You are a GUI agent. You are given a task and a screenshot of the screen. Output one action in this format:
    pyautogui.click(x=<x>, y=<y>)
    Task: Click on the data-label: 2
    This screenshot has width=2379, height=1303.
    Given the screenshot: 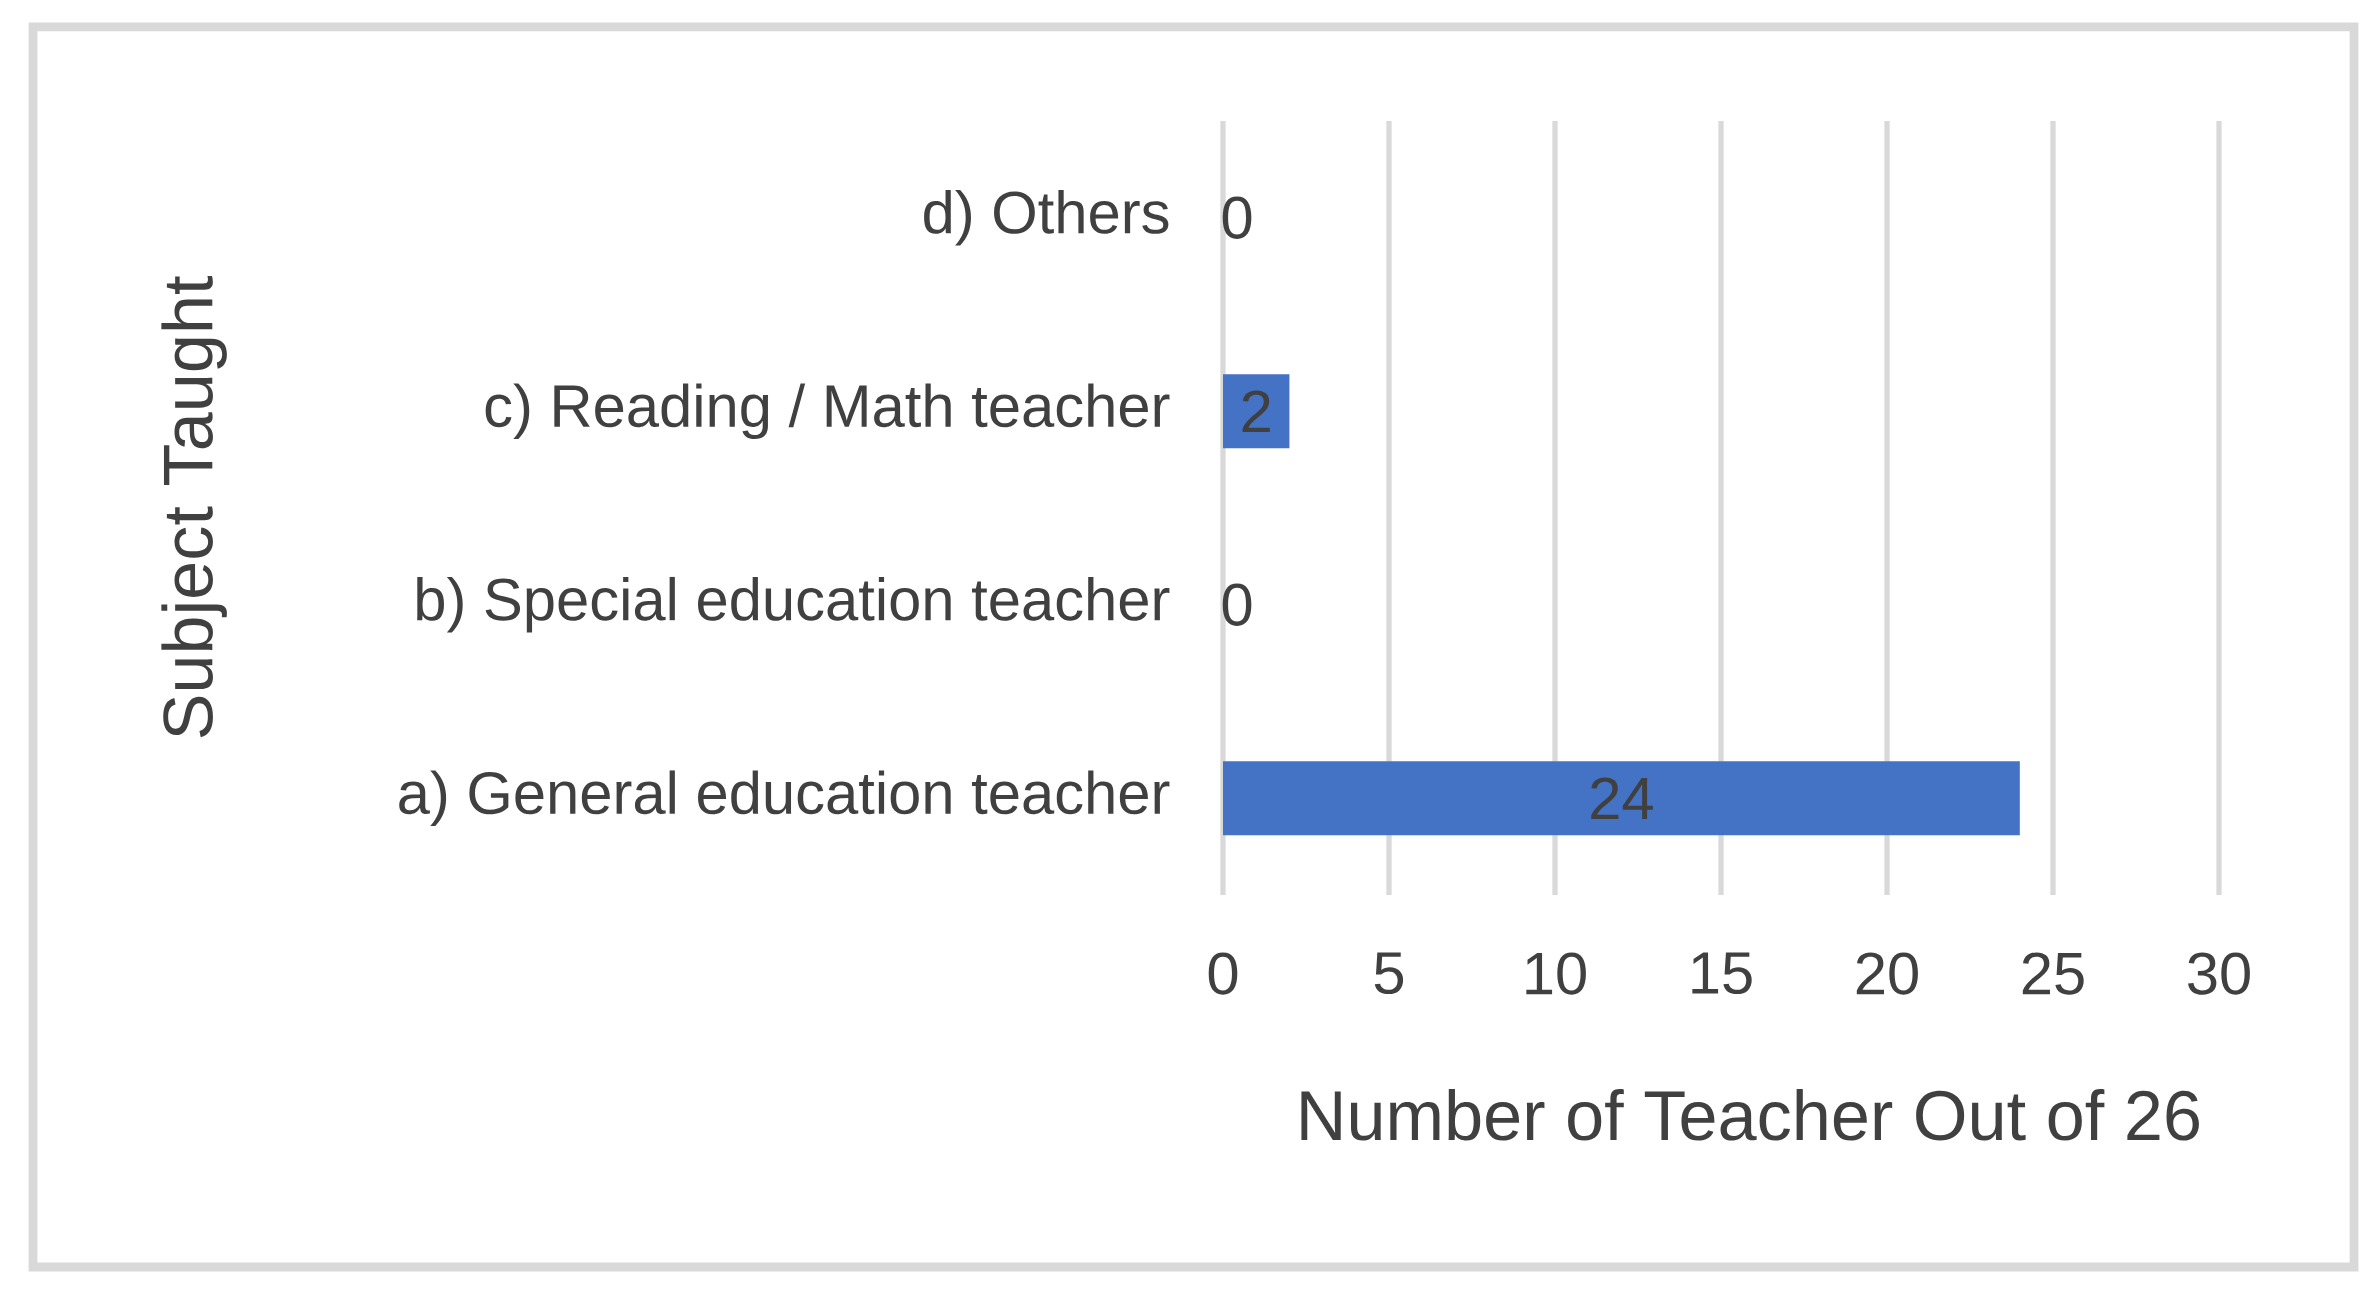 What is the action you would take?
    pyautogui.click(x=1256, y=411)
    